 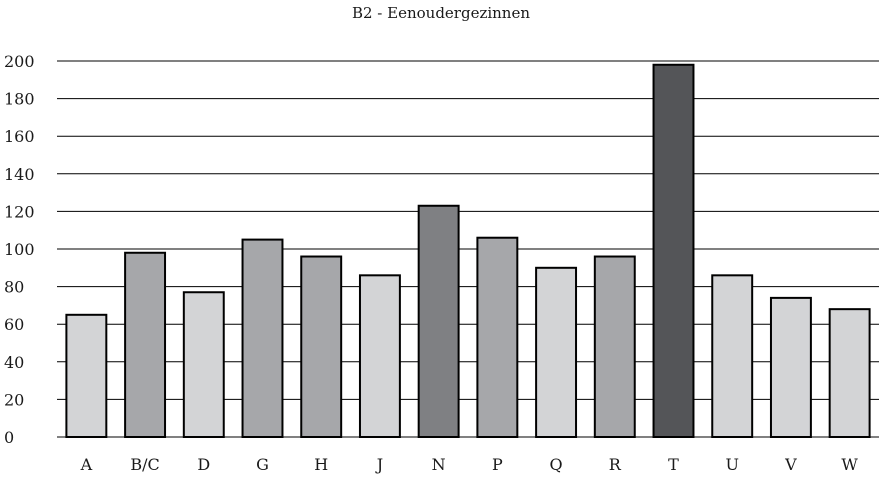 I want to click on bar-j, so click(x=379, y=356).